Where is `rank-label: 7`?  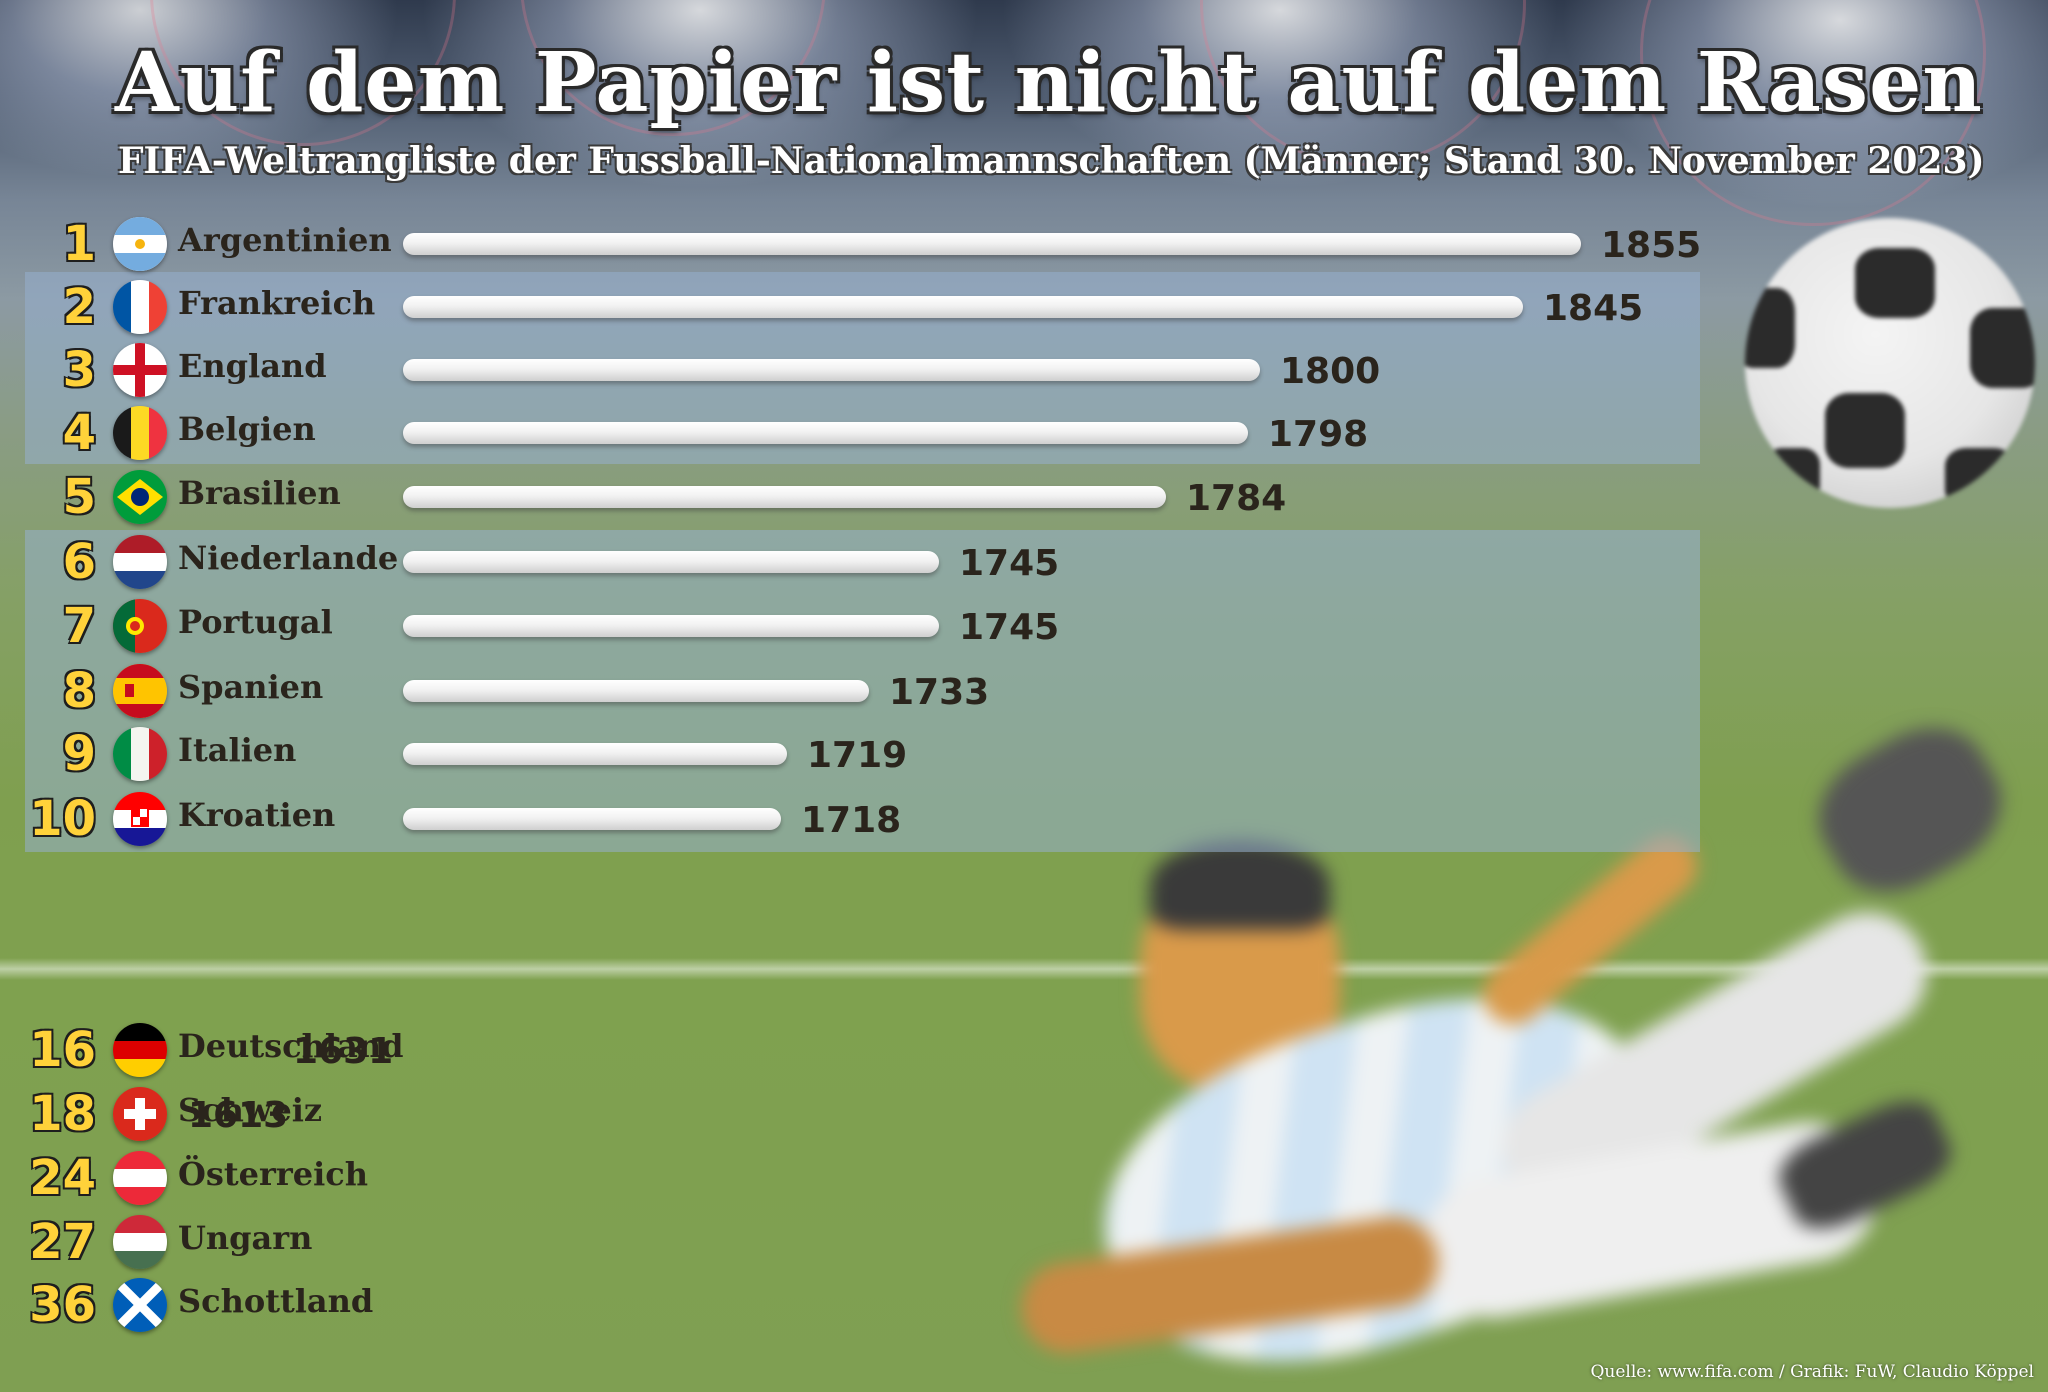
rank-label: 7 is located at coordinates (79, 626).